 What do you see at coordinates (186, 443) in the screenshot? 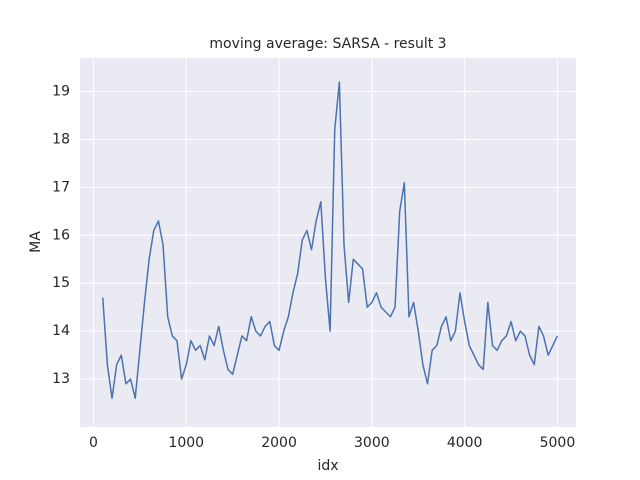
I see `x-tick-label: 1000` at bounding box center [186, 443].